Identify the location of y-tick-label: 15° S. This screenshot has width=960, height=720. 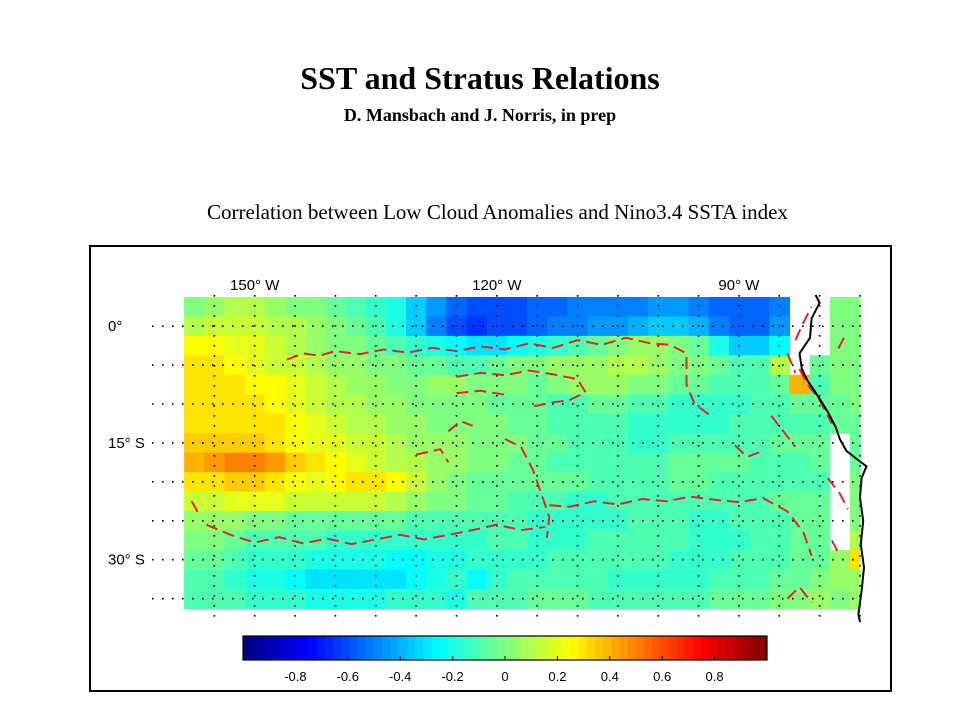
(126, 443).